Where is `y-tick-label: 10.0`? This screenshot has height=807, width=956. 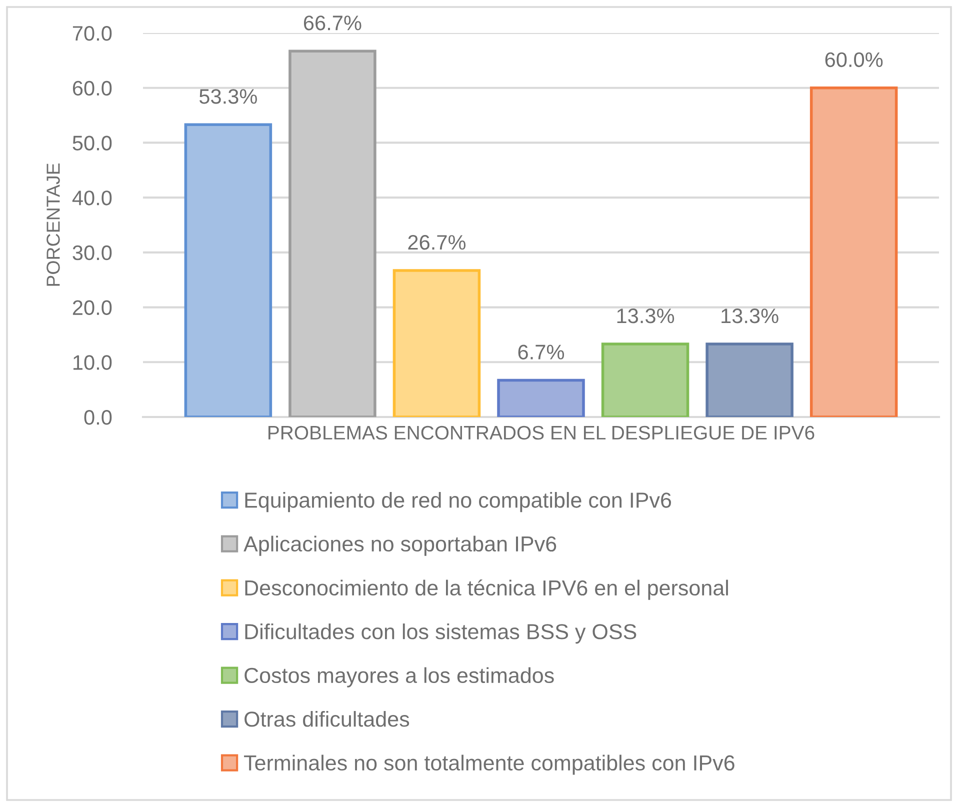 y-tick-label: 10.0 is located at coordinates (92, 362).